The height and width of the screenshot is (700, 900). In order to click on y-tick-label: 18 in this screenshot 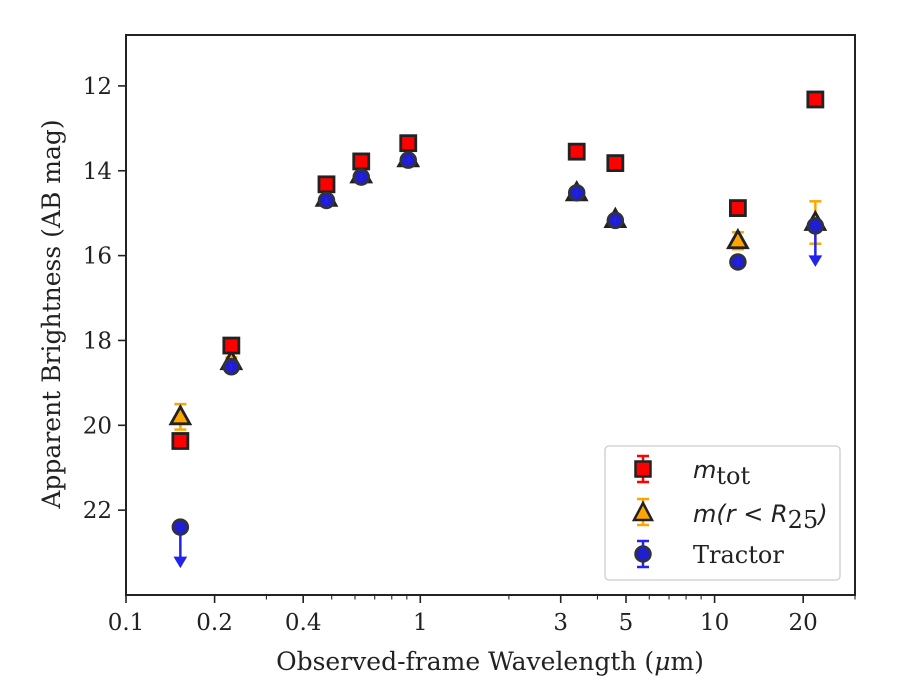, I will do `click(97, 341)`.